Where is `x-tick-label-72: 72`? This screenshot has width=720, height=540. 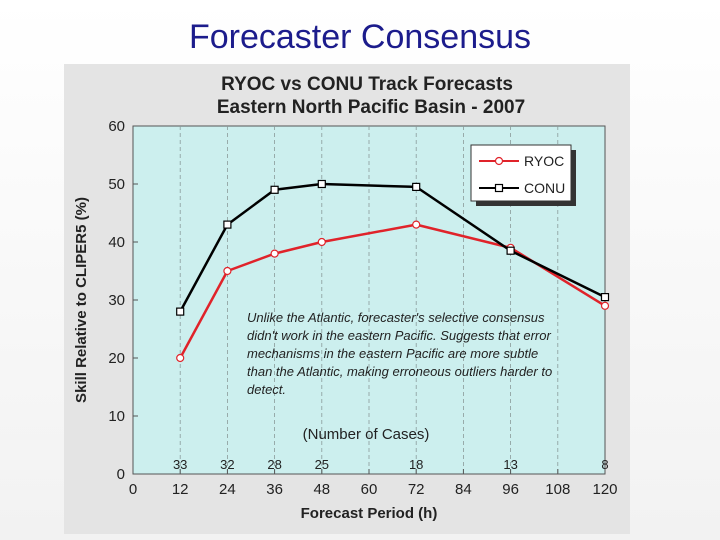 x-tick-label-72: 72 is located at coordinates (416, 489).